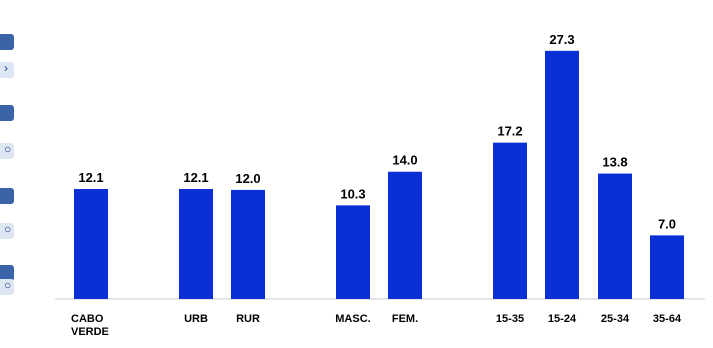  What do you see at coordinates (667, 223) in the screenshot?
I see `value-label-8: 7.0` at bounding box center [667, 223].